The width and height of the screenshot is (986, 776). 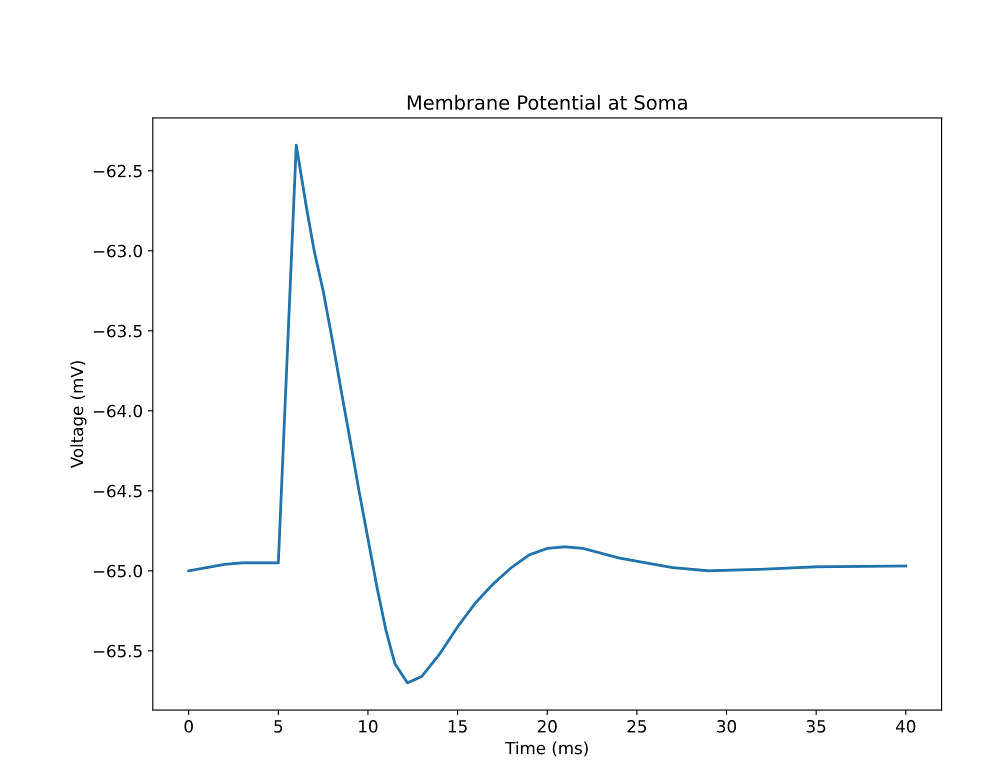 I want to click on x-tick-label: 25, so click(x=636, y=726).